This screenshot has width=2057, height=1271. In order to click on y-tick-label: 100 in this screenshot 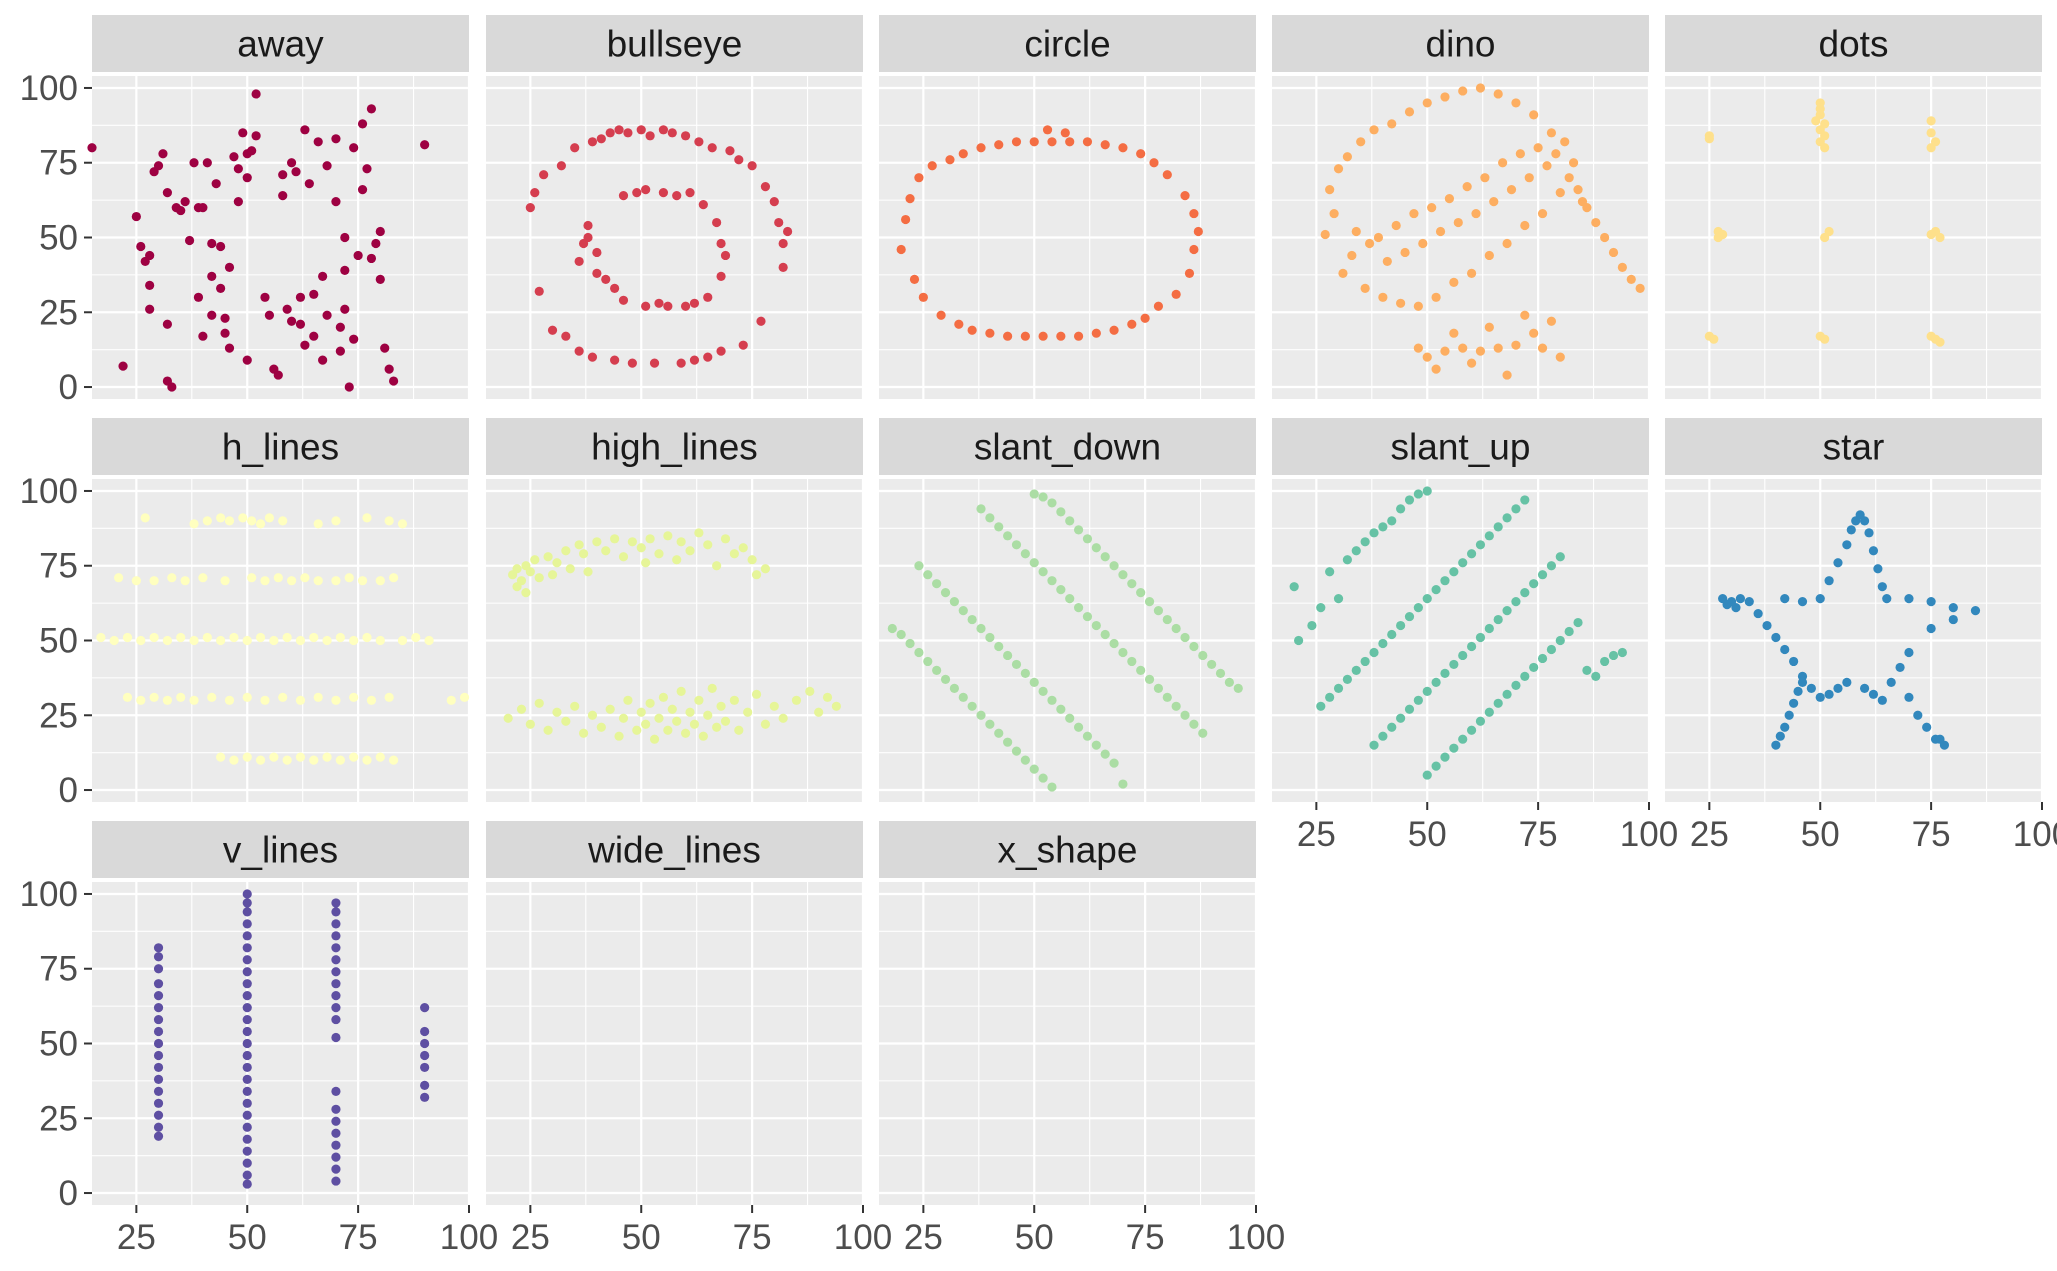, I will do `click(49, 894)`.